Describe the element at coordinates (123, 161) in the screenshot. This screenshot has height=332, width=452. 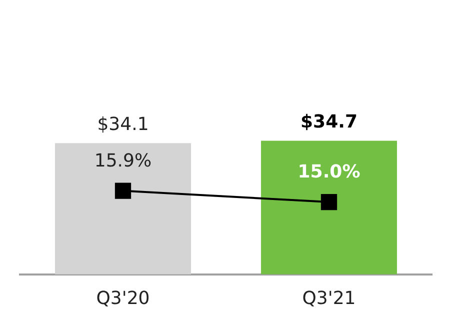
I see `data-label: 15.9%` at that location.